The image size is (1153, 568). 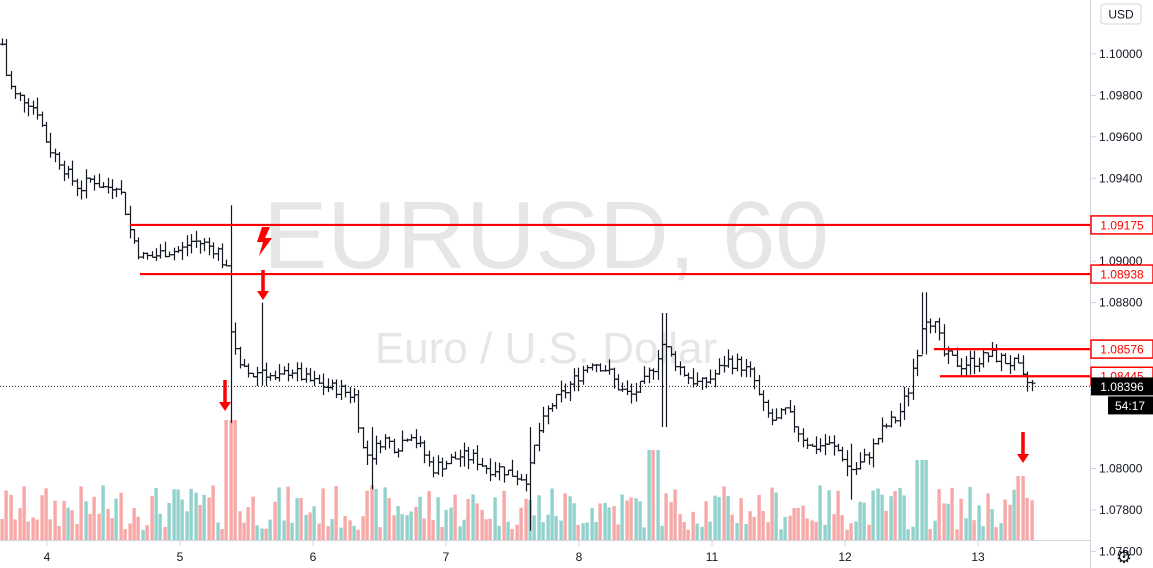 I want to click on settings-gear-icon: ⚙, so click(x=1124, y=557).